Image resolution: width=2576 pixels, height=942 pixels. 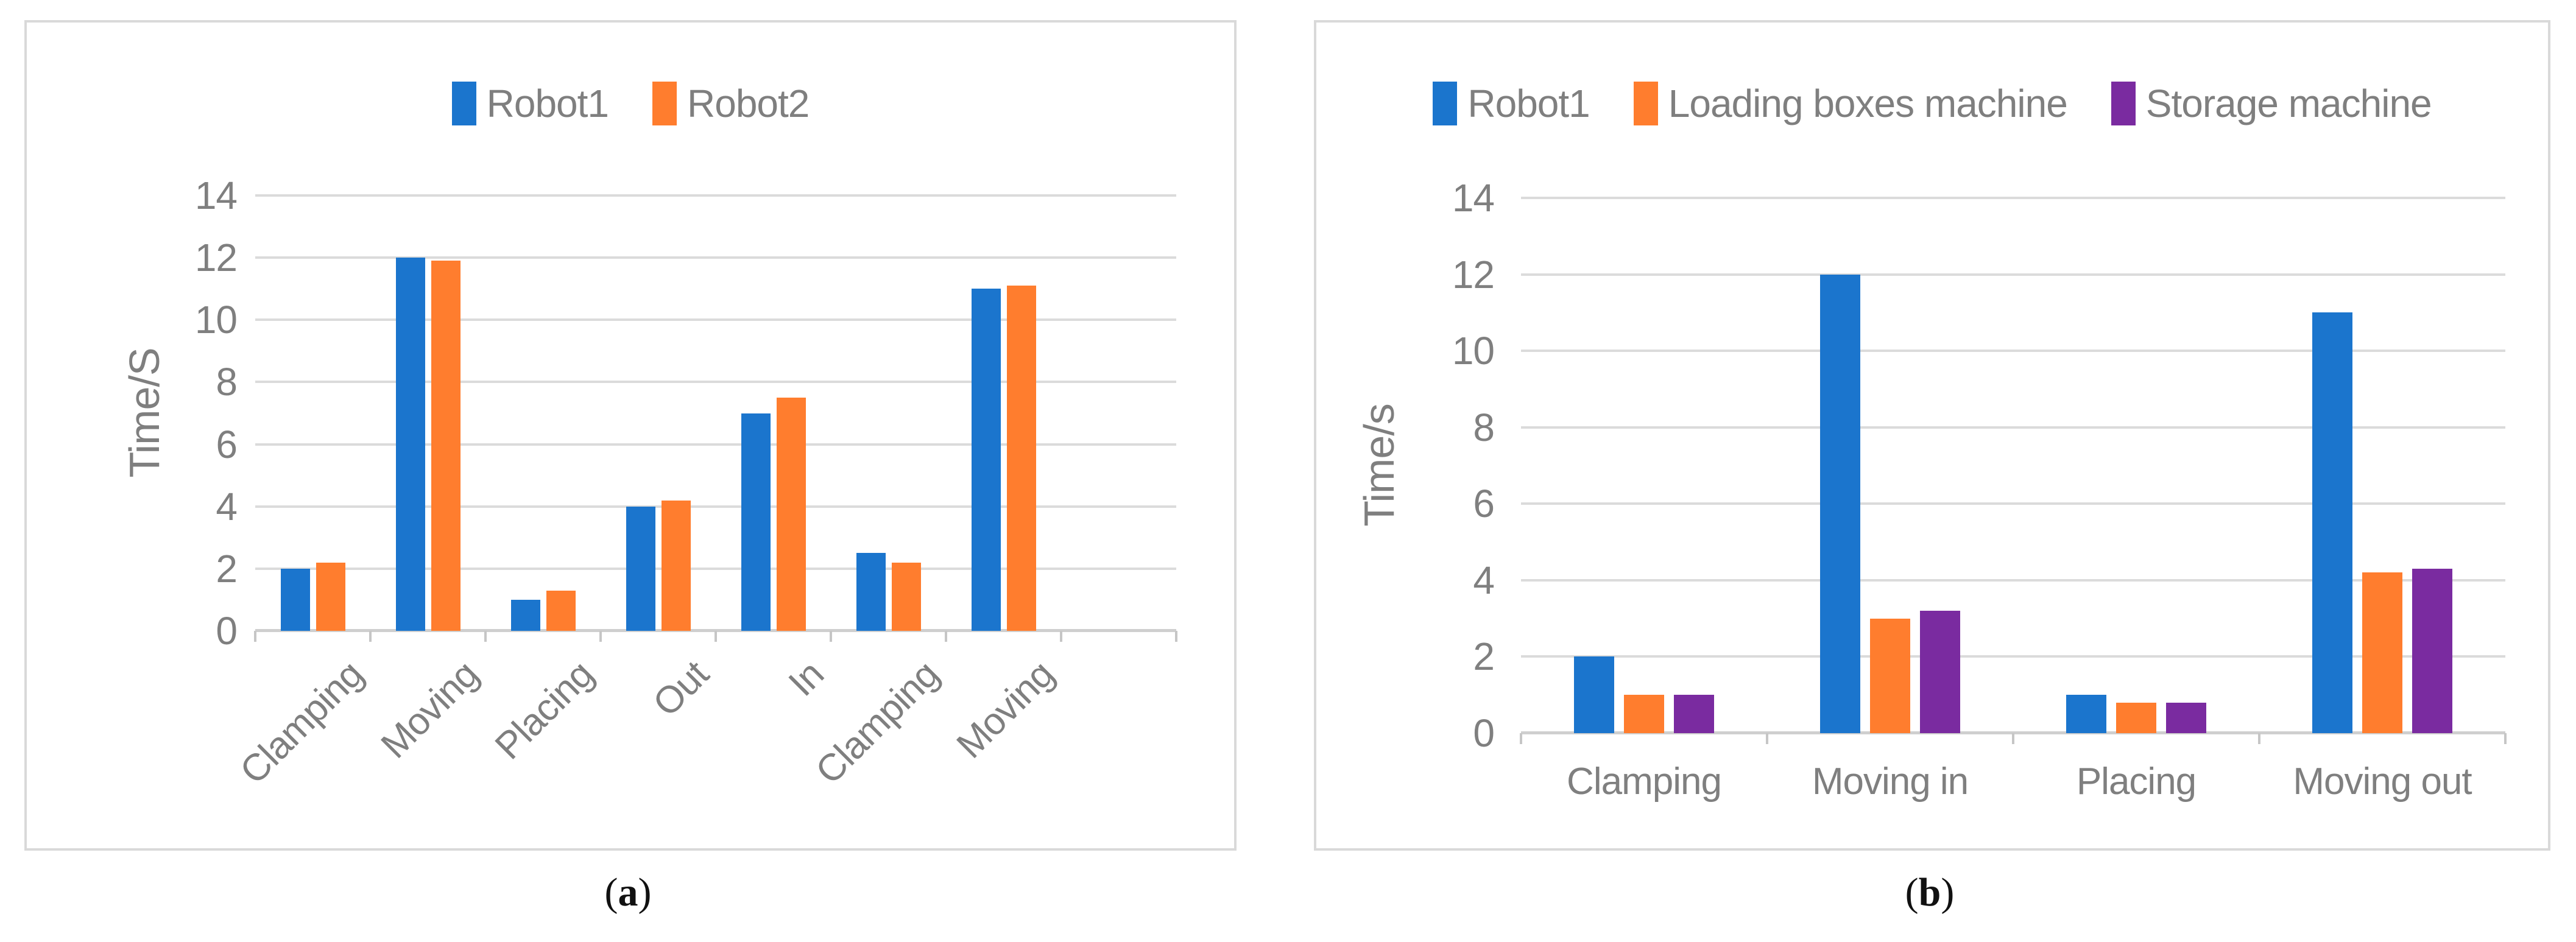 What do you see at coordinates (561, 610) in the screenshot?
I see `bar-robot2-placing` at bounding box center [561, 610].